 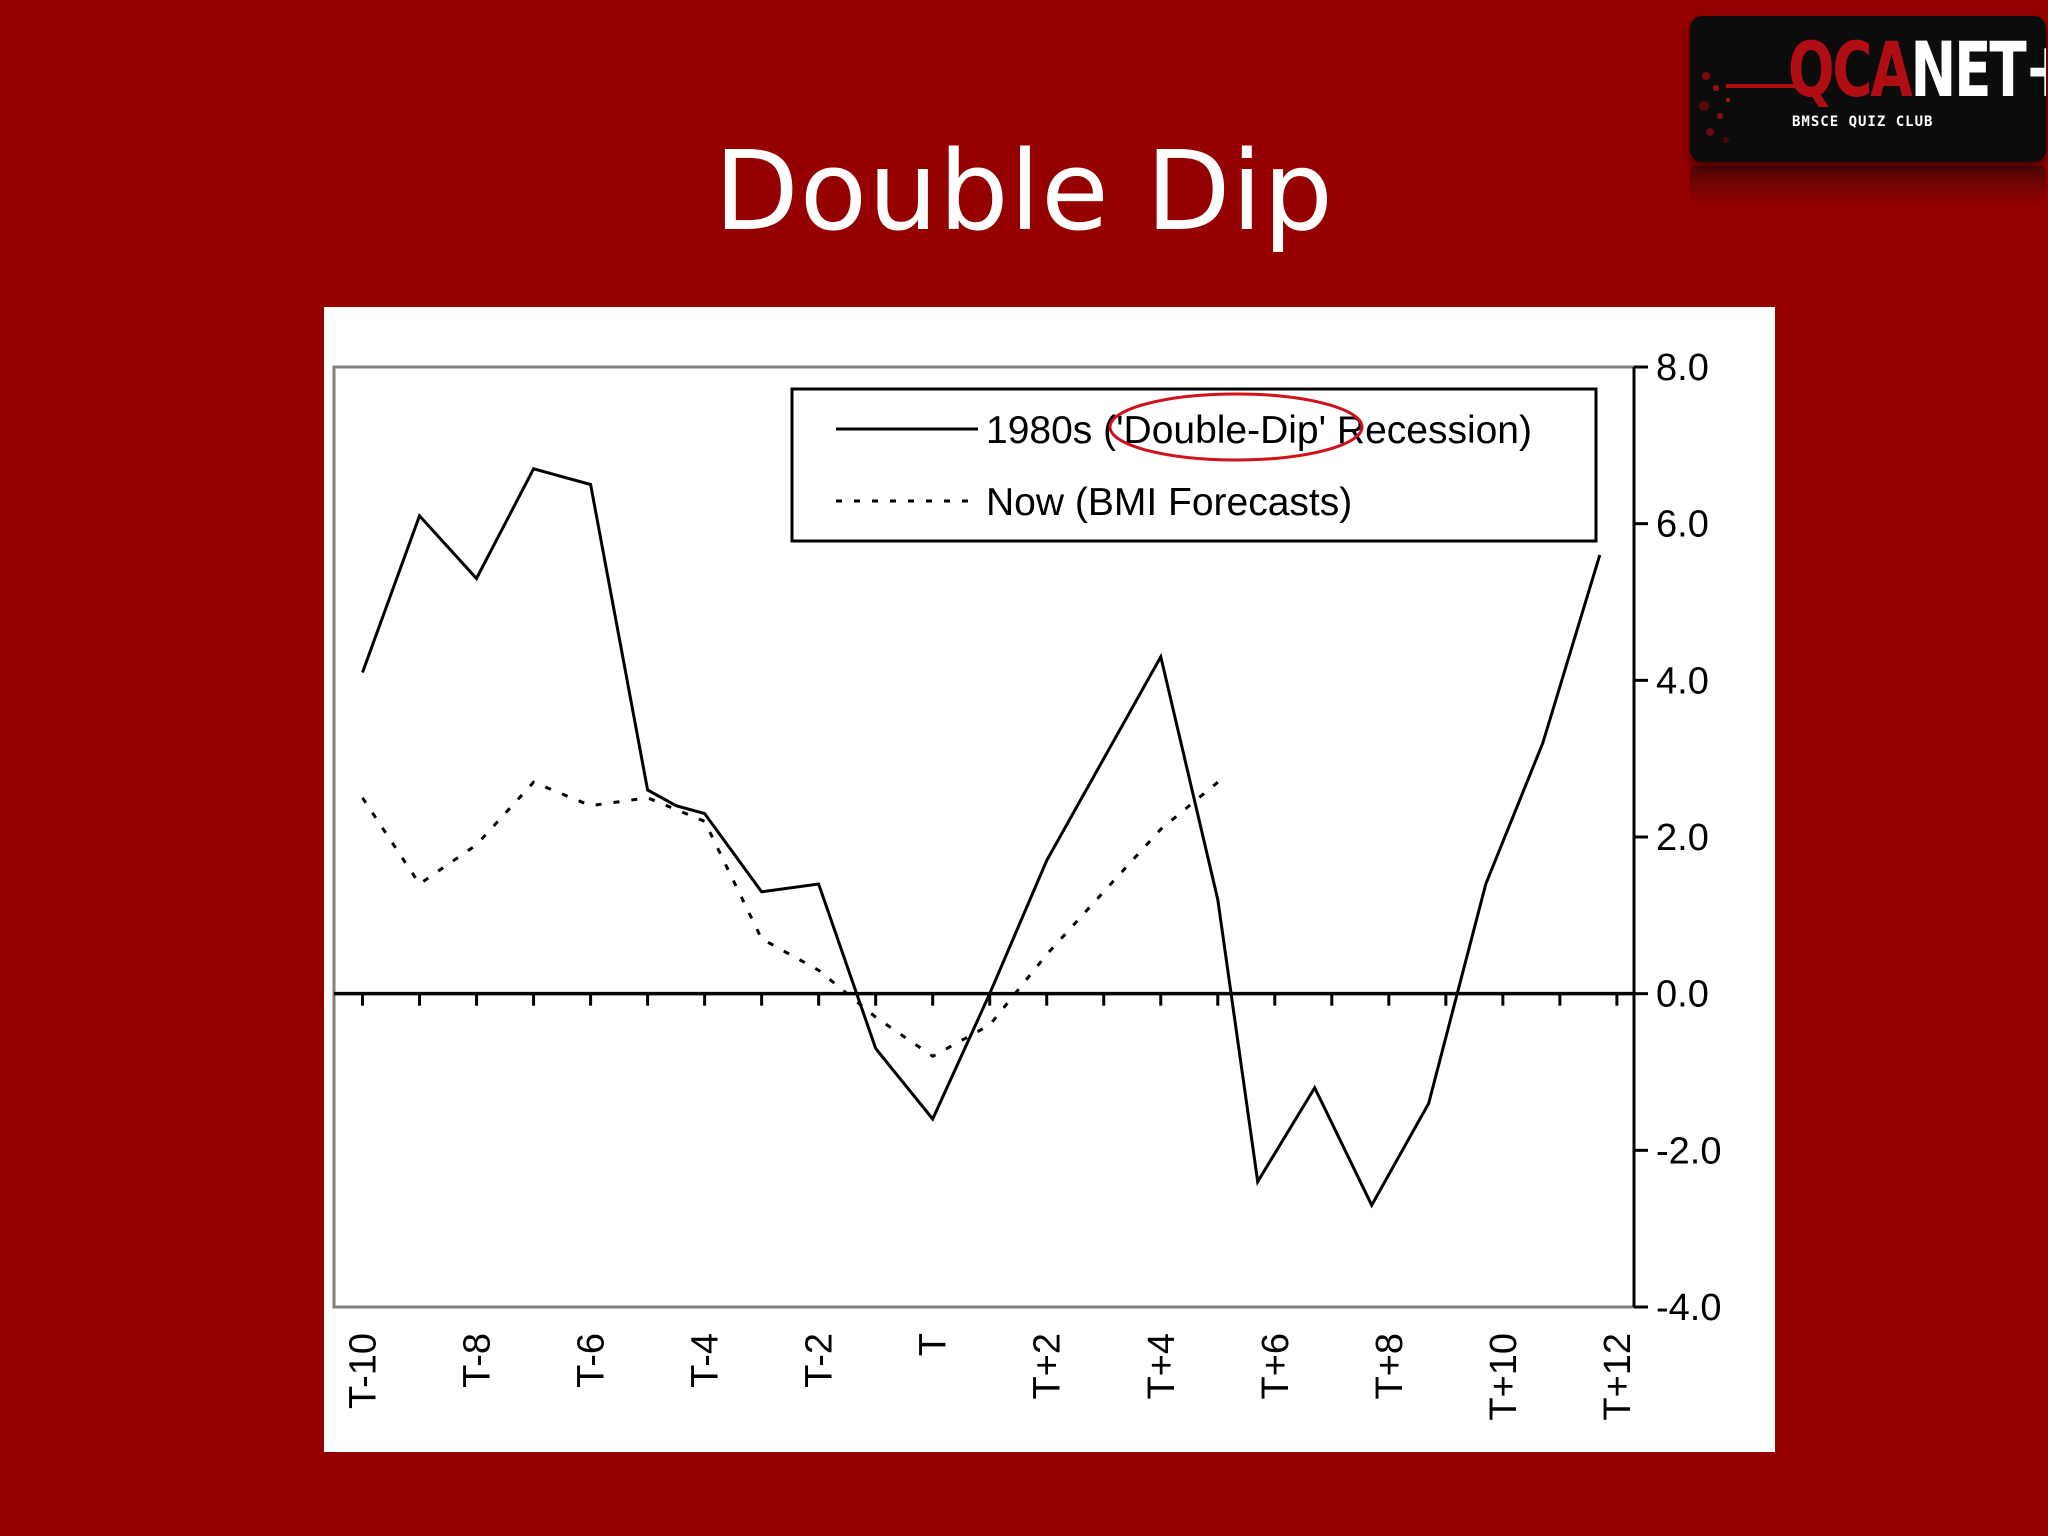 What do you see at coordinates (1868, 186) in the screenshot?
I see `logo-reflection` at bounding box center [1868, 186].